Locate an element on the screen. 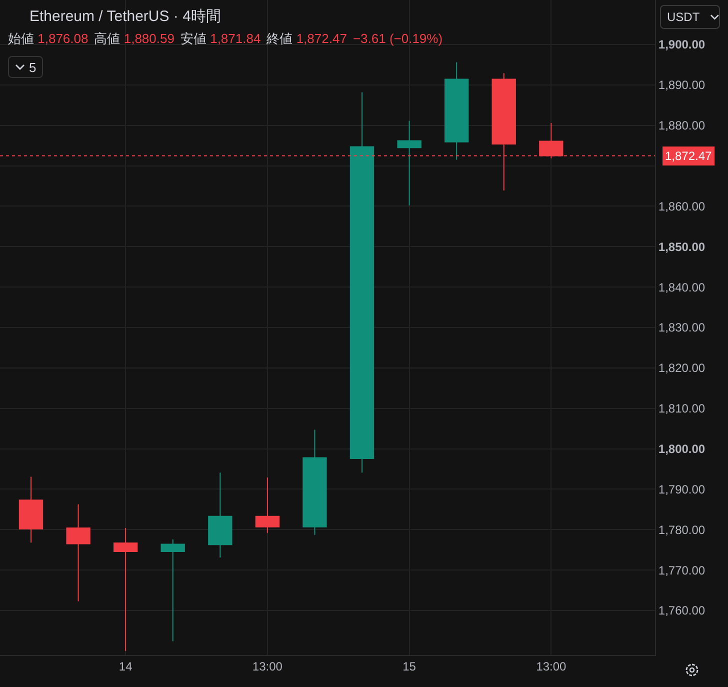 Image resolution: width=728 pixels, height=687 pixels. annotation: −3.61 (−0.19%) is located at coordinates (397, 38).